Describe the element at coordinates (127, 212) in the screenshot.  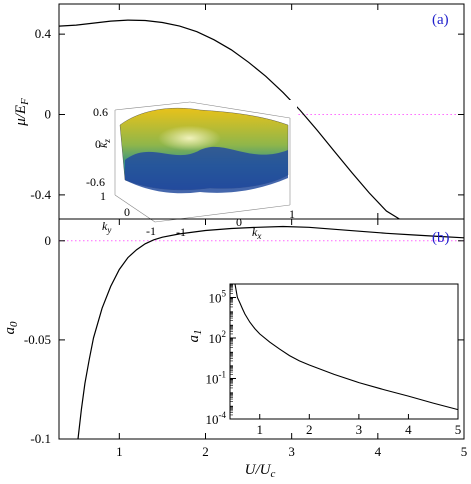
I see `ky-tick-0: 0` at that location.